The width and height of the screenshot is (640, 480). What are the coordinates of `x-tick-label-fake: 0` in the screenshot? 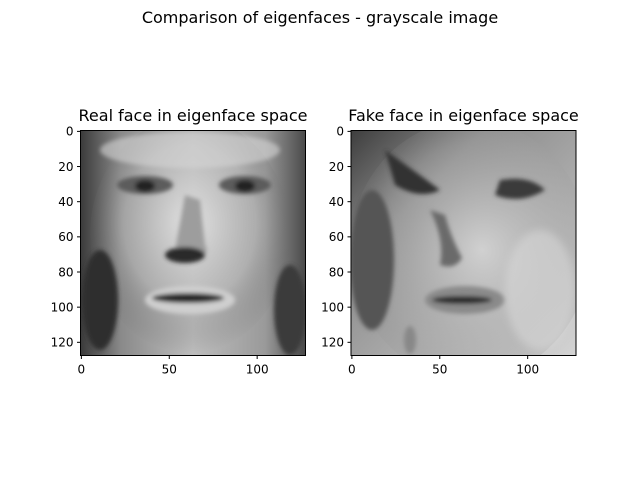 It's located at (352, 370).